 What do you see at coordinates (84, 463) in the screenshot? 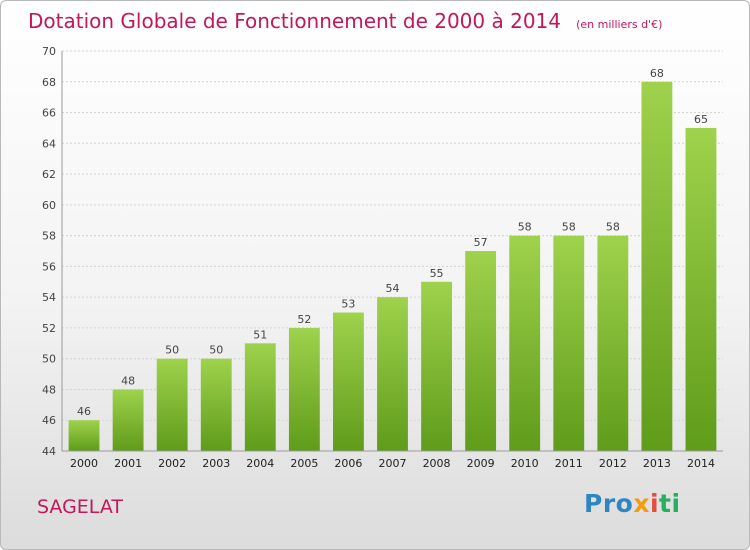
I see `x-tick-label: 2000` at bounding box center [84, 463].